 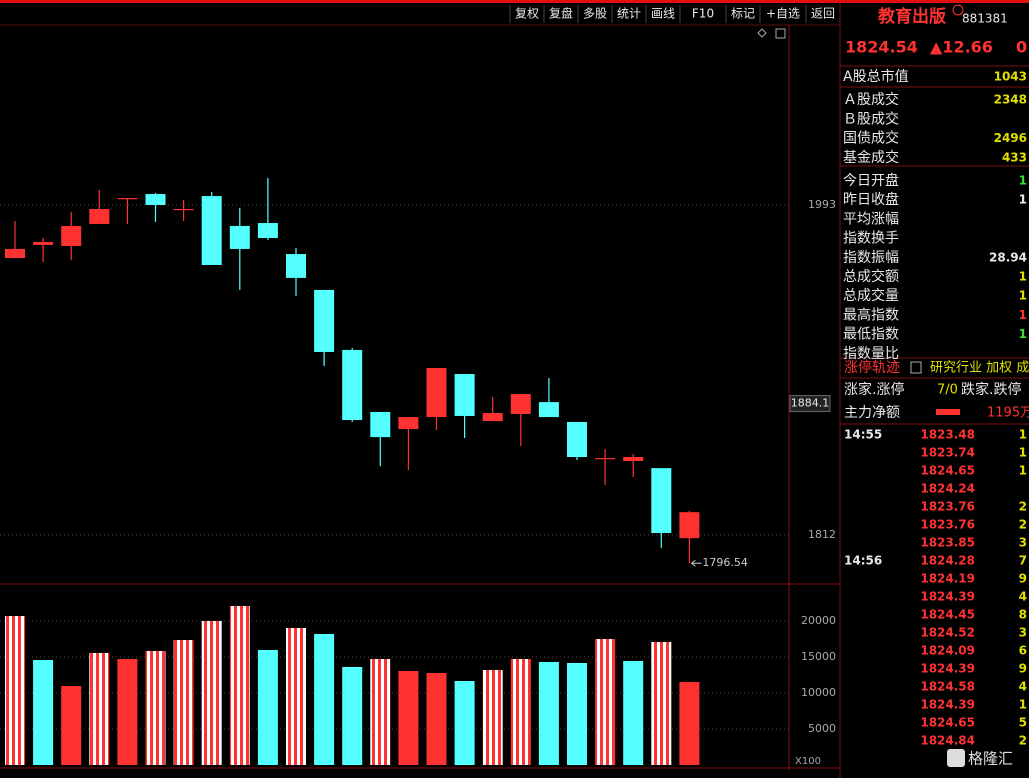 What do you see at coordinates (822, 534) in the screenshot?
I see `y-tick-label: 1812` at bounding box center [822, 534].